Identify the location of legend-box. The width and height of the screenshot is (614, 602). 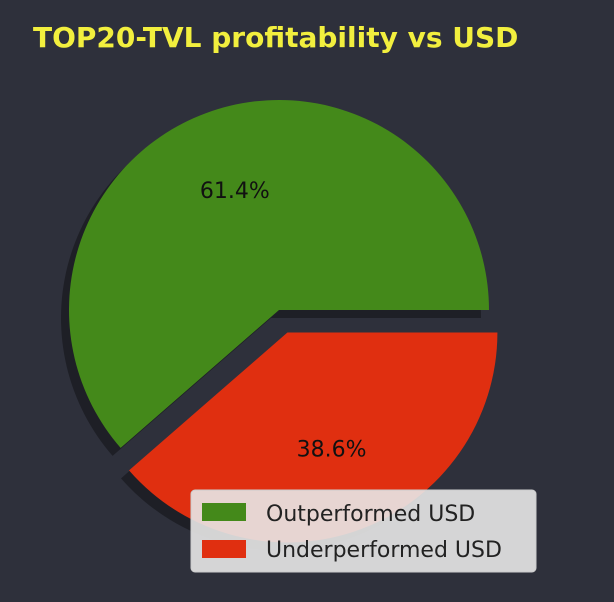
(363, 531).